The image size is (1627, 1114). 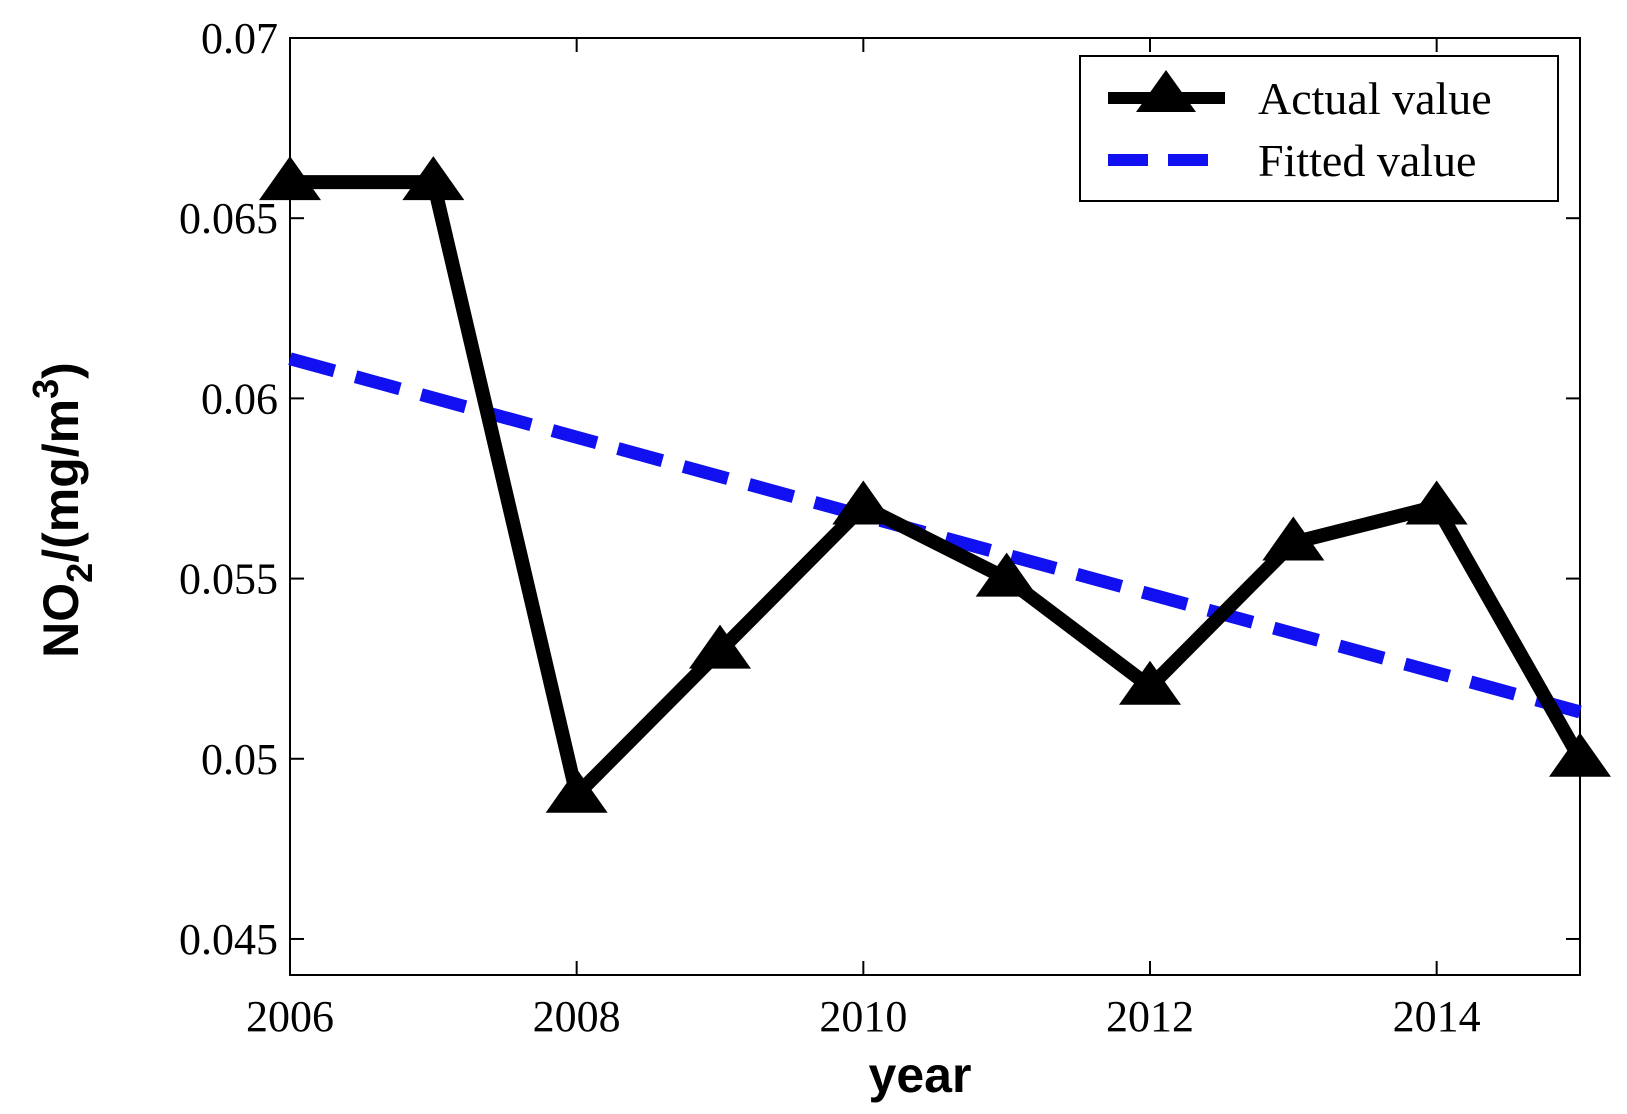 What do you see at coordinates (290, 1016) in the screenshot?
I see `x-tick-label: 2006` at bounding box center [290, 1016].